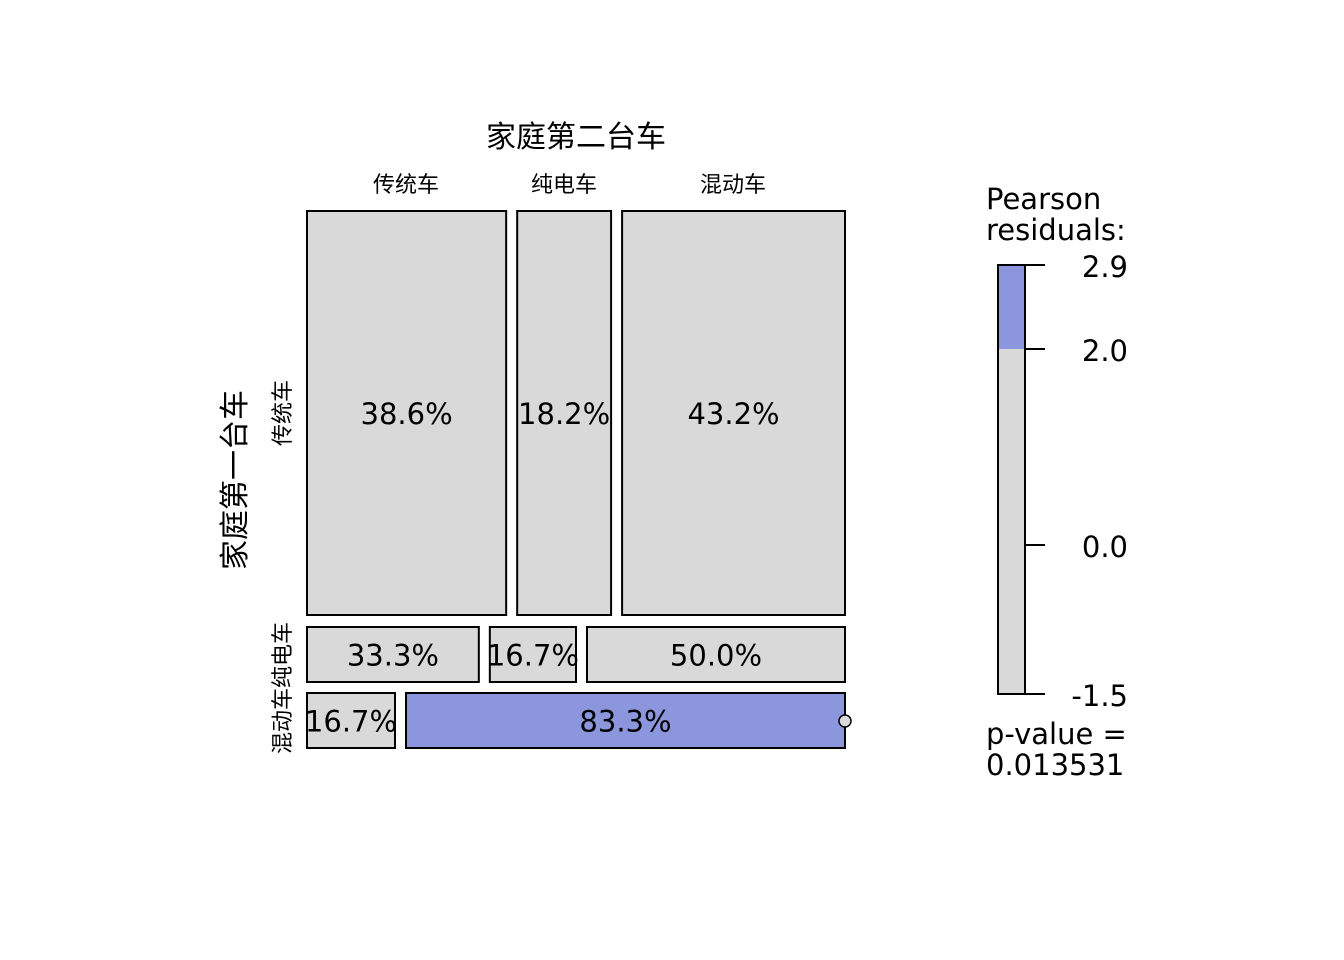 Image resolution: width=1344 pixels, height=960 pixels. I want to click on legend-tick-label: 2.9, so click(1105, 267).